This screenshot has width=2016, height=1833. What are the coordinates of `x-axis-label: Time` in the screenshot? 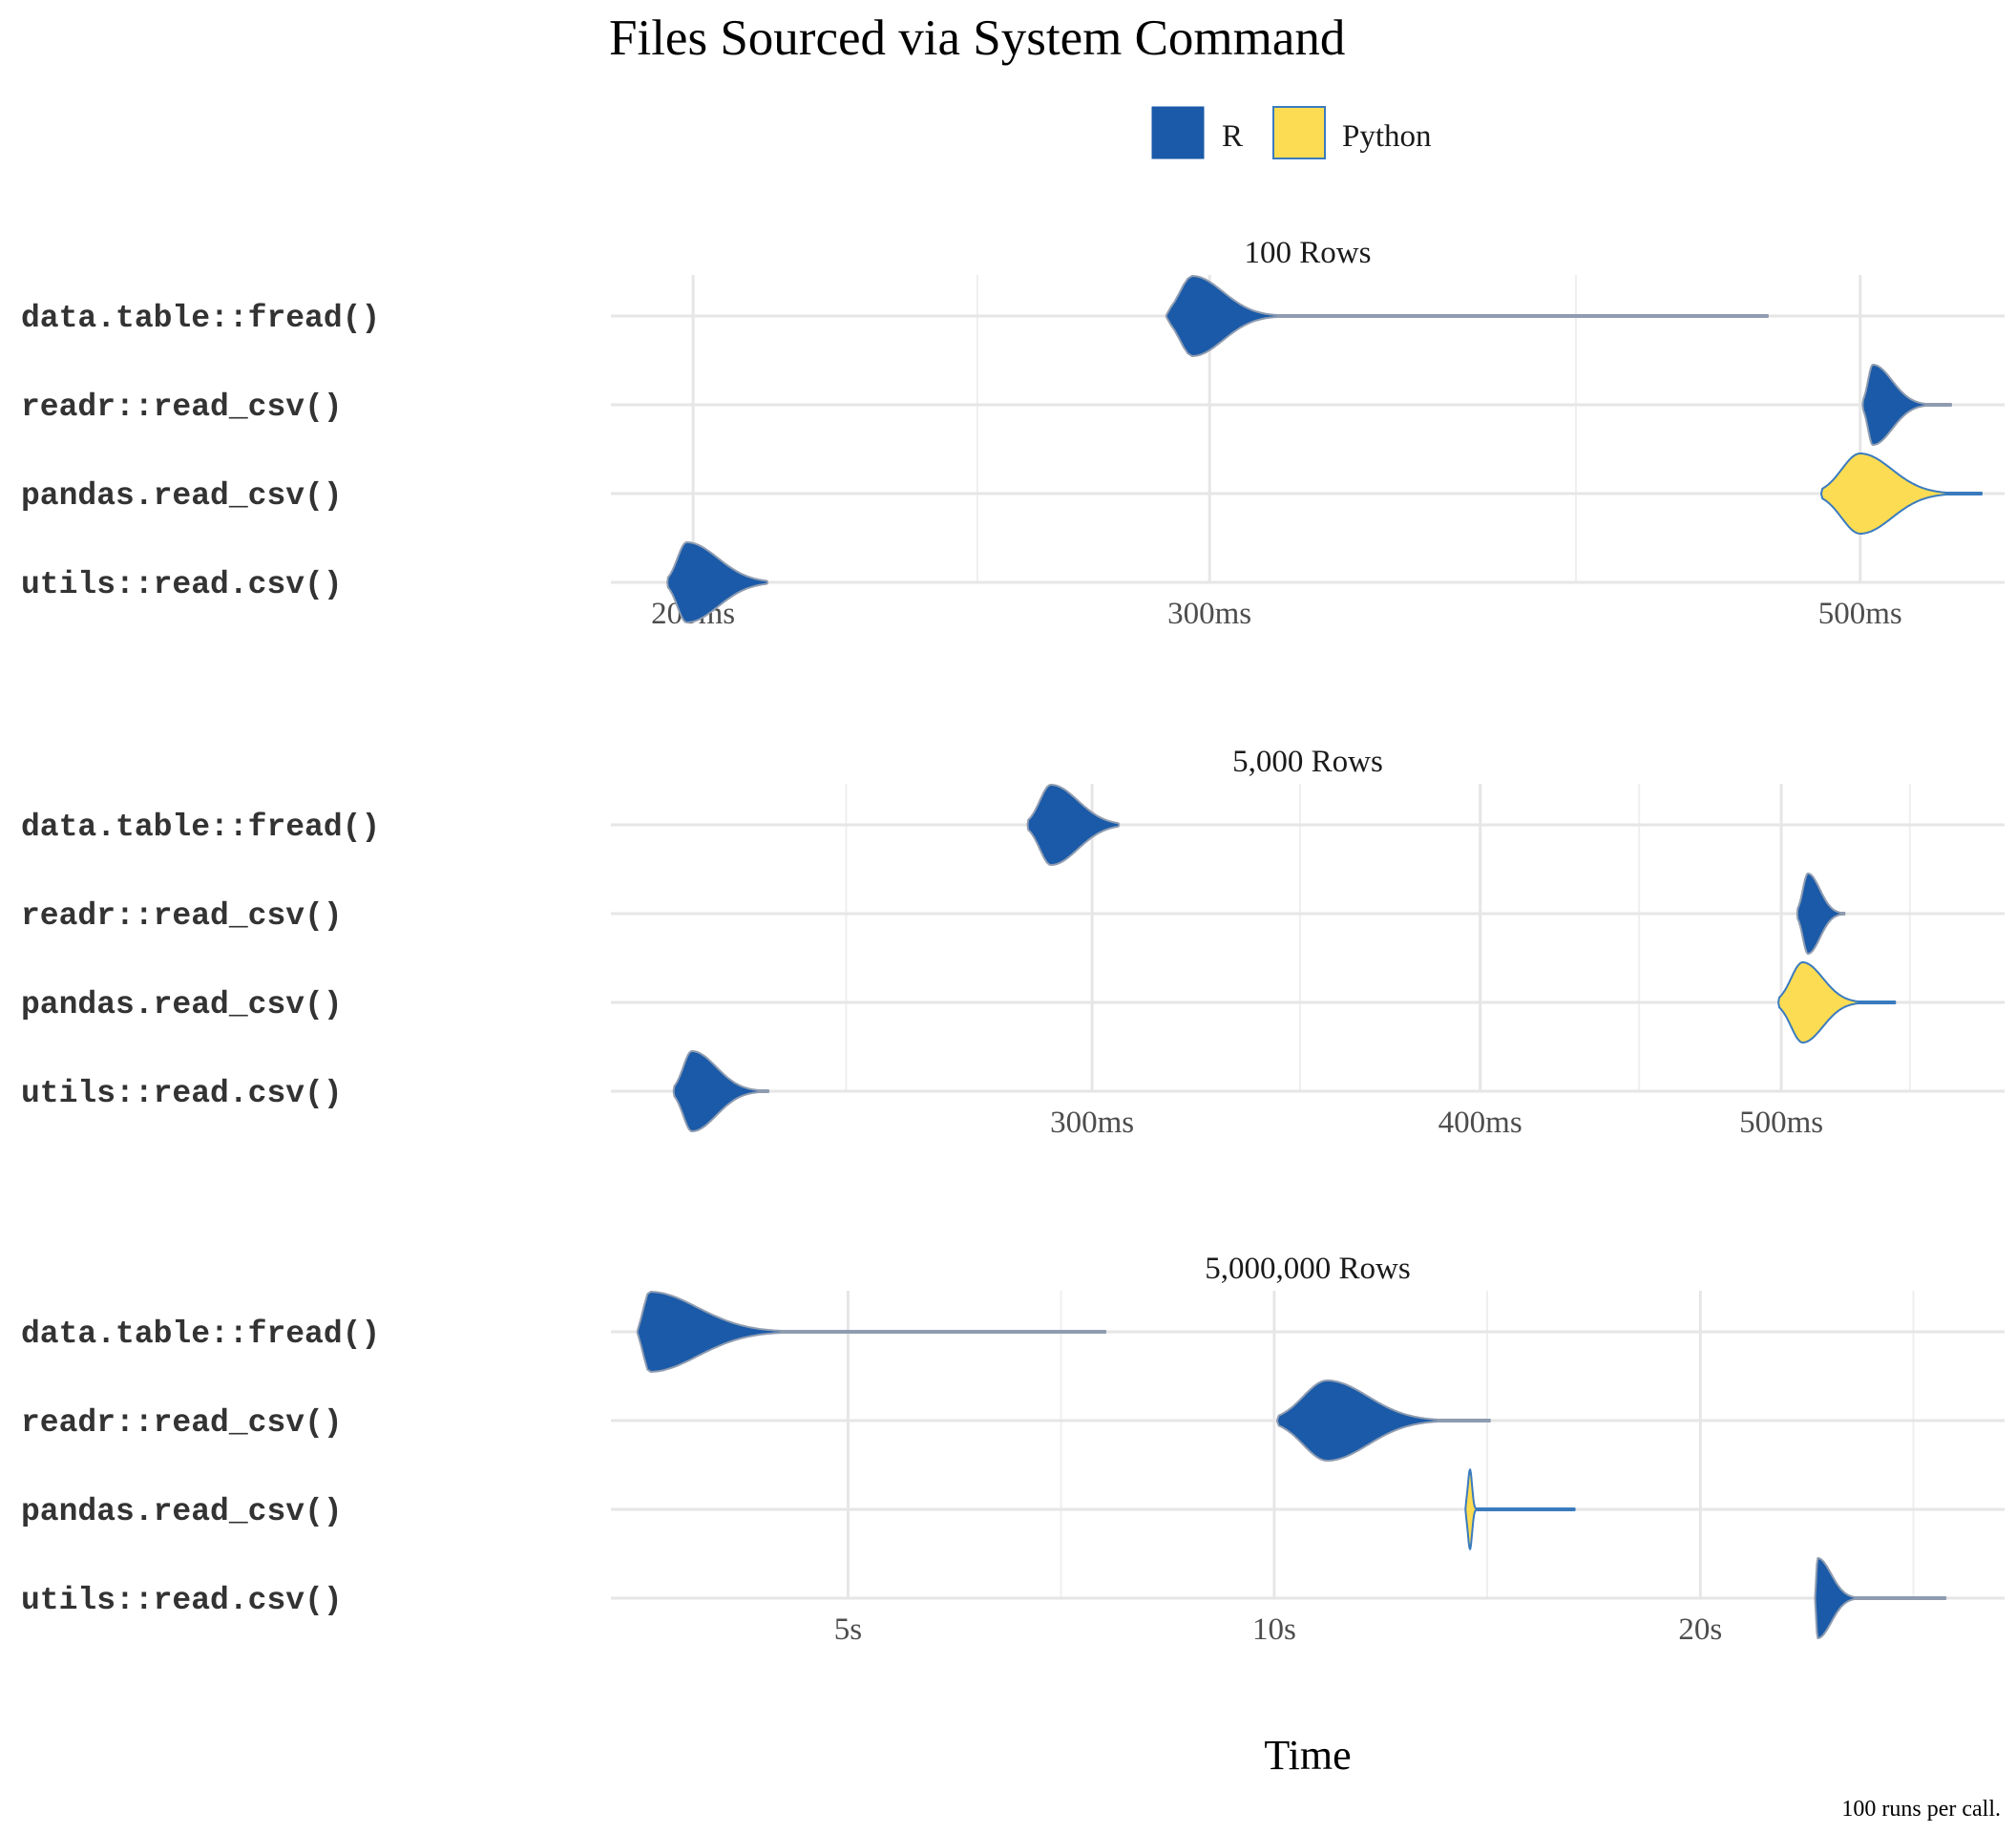 It's located at (1307, 1756).